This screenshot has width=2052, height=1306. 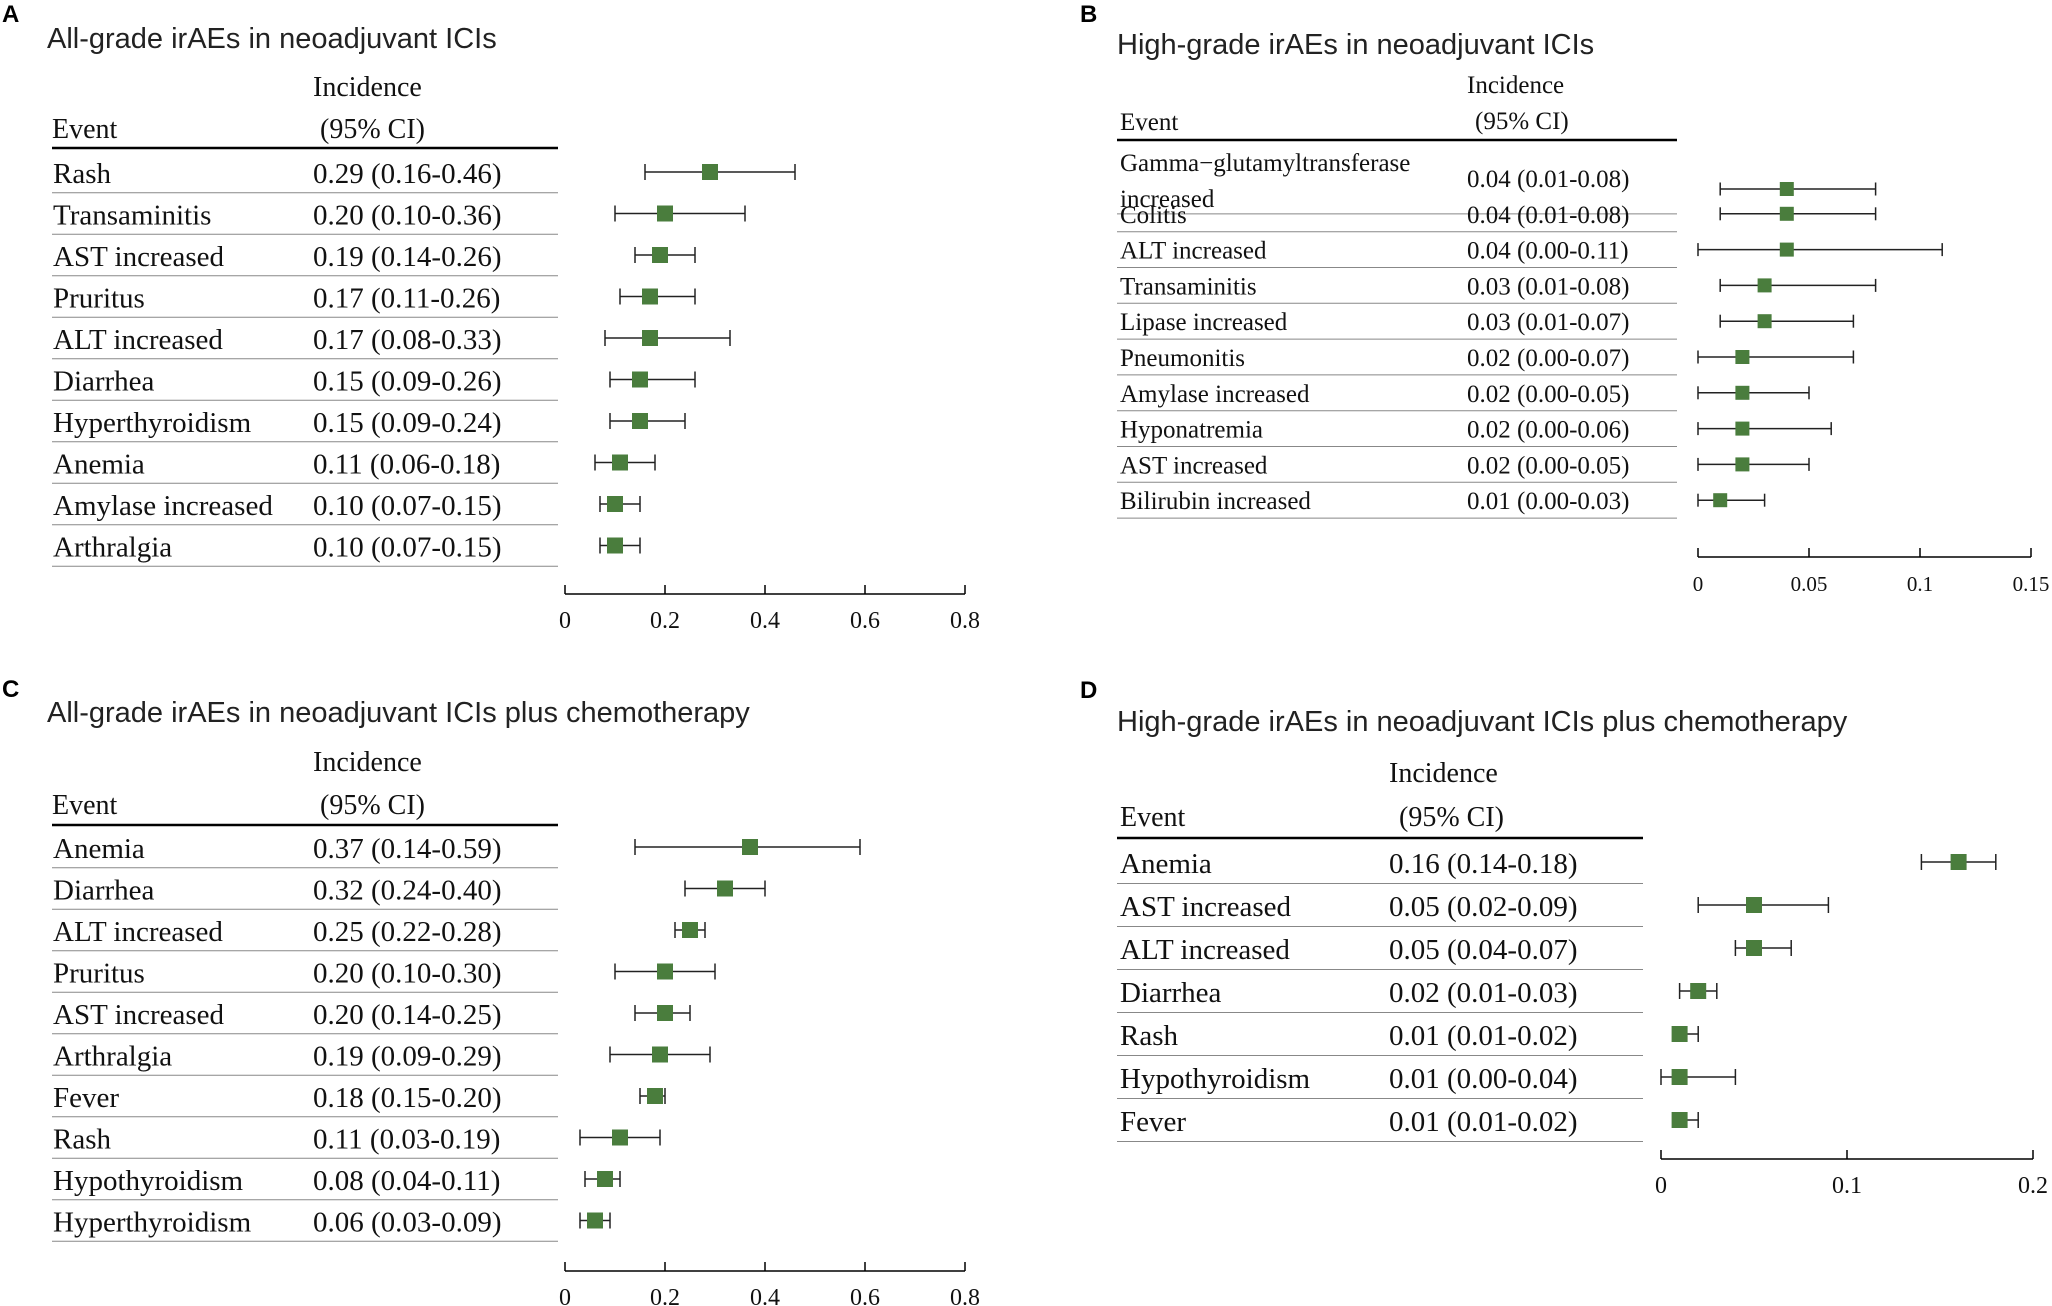 What do you see at coordinates (1847, 1186) in the screenshot?
I see `x-tick-label: 0.1` at bounding box center [1847, 1186].